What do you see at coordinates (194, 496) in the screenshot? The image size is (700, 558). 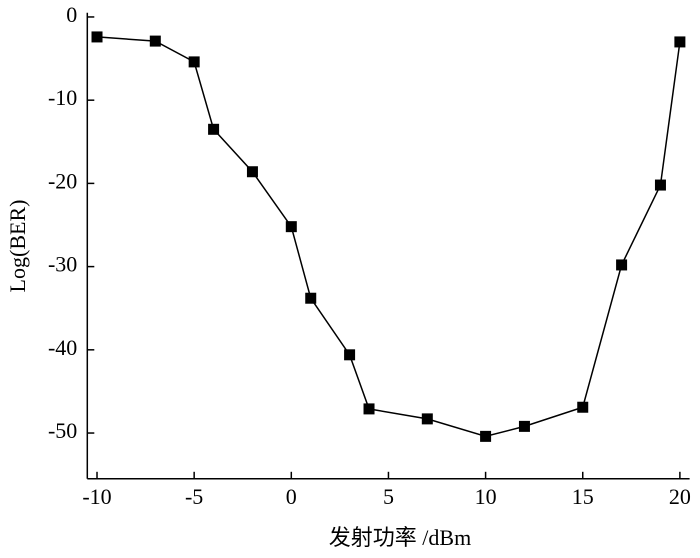 I see `x-tick-label: -5` at bounding box center [194, 496].